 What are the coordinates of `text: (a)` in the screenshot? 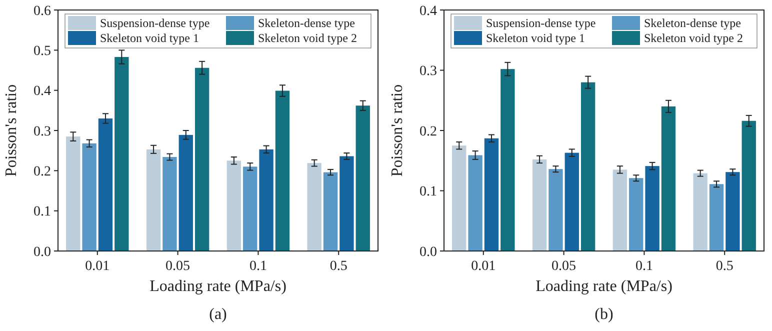 It's located at (218, 314).